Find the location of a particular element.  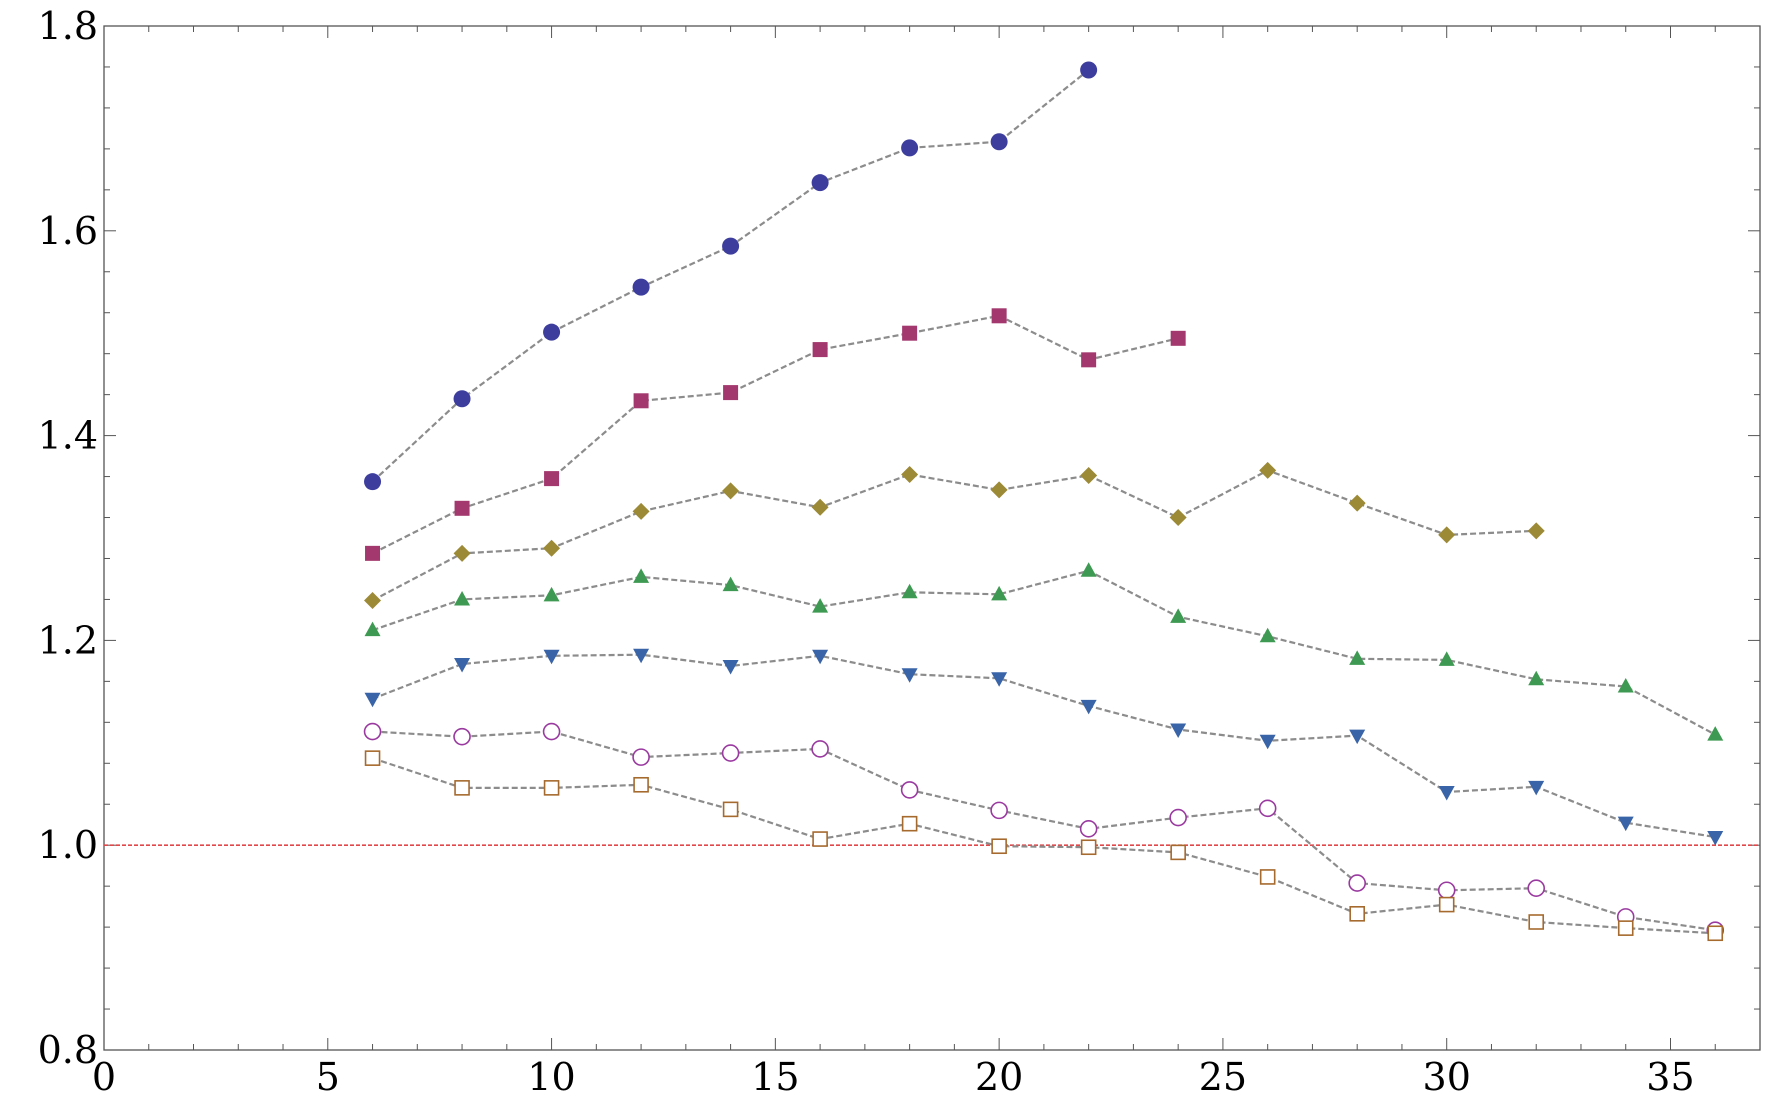

y-tick-label: 1.6 is located at coordinates (68, 231).